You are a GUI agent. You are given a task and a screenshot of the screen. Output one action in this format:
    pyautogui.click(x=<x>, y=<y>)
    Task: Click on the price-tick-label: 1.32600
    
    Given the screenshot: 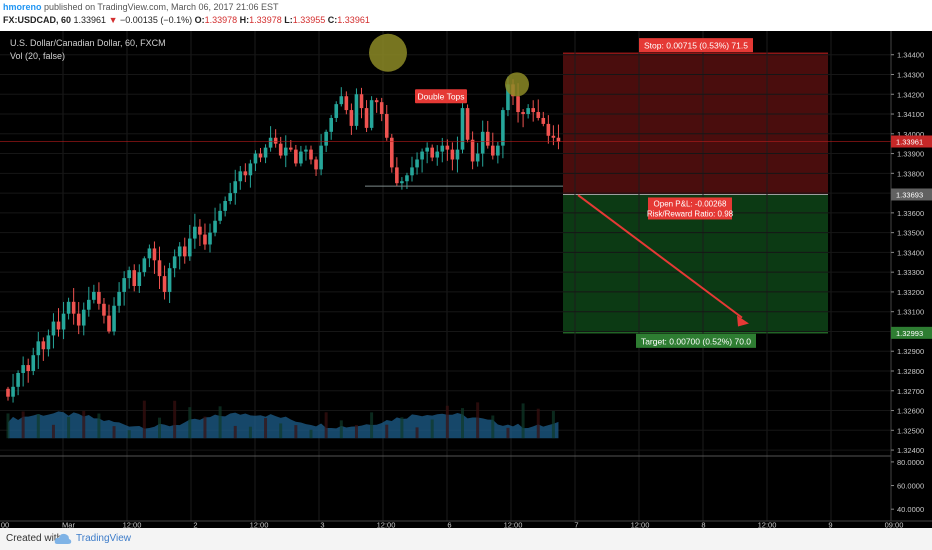 What is the action you would take?
    pyautogui.click(x=910, y=411)
    